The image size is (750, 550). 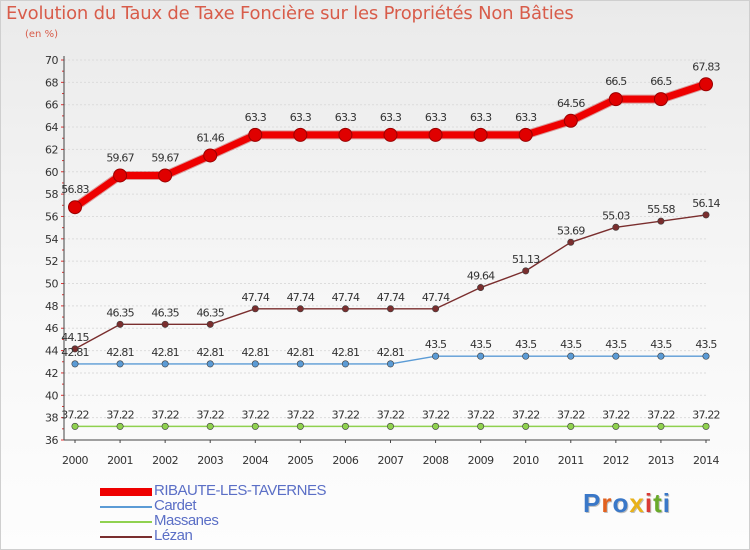 I want to click on x-tick-label: 2010, so click(x=526, y=460).